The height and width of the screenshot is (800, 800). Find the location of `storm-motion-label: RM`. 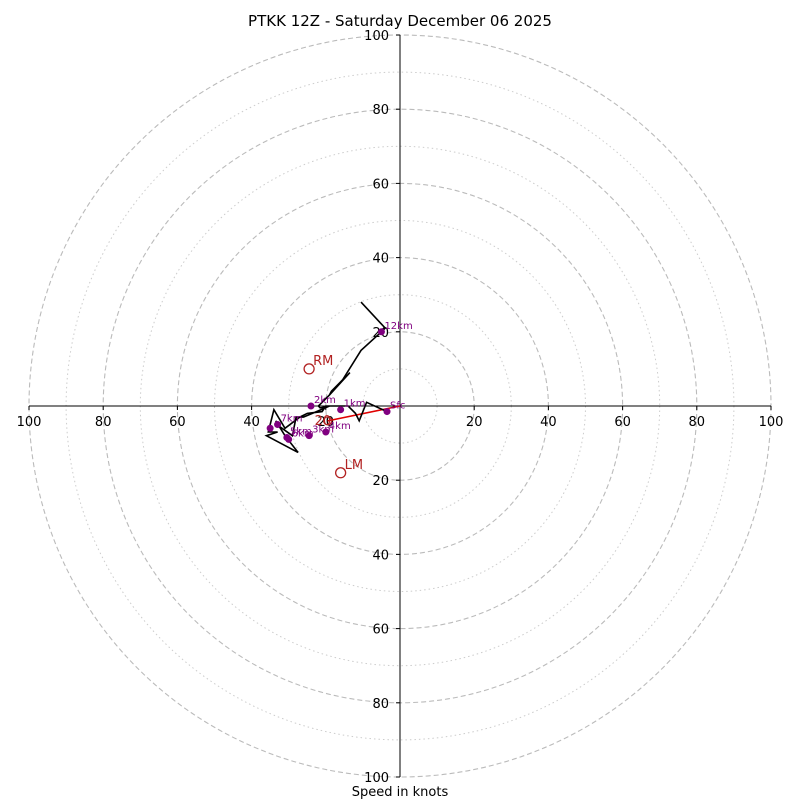

storm-motion-label: RM is located at coordinates (323, 361).